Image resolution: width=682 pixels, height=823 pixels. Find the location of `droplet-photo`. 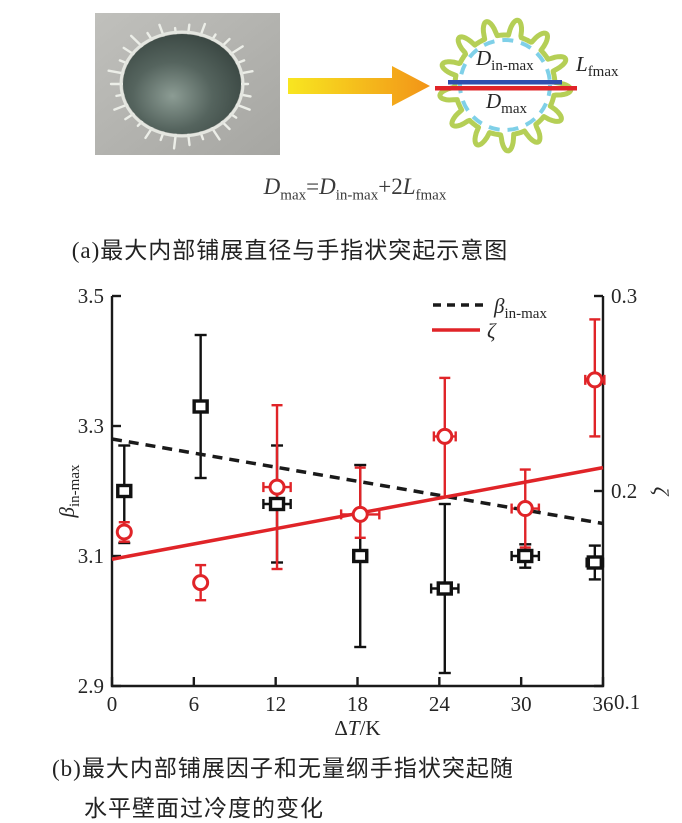

droplet-photo is located at coordinates (187, 84).